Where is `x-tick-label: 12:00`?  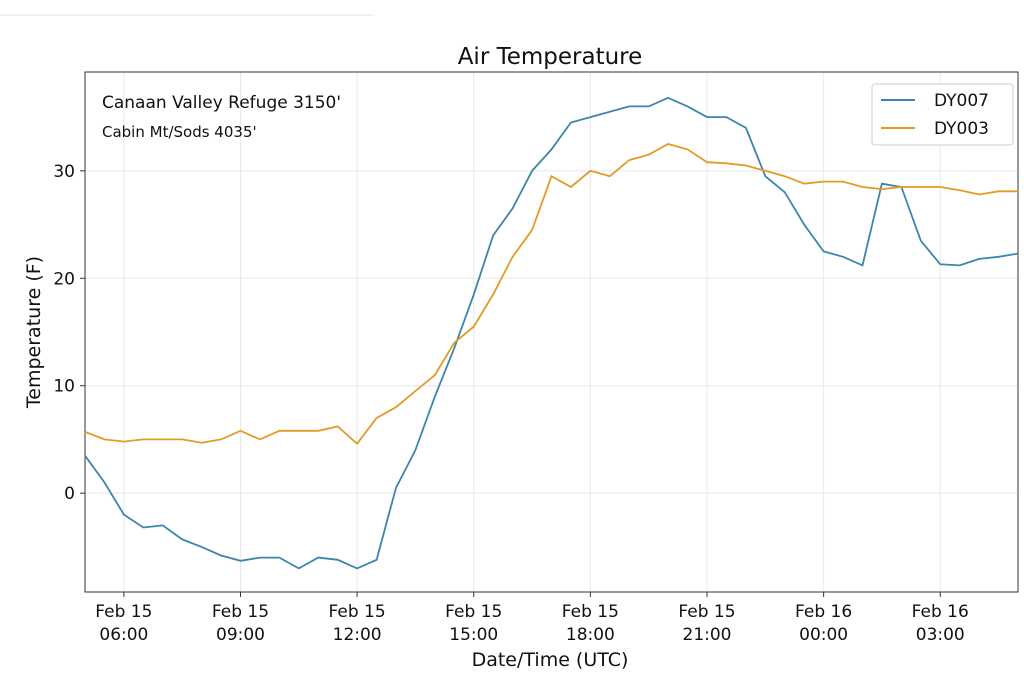 x-tick-label: 12:00 is located at coordinates (357, 635).